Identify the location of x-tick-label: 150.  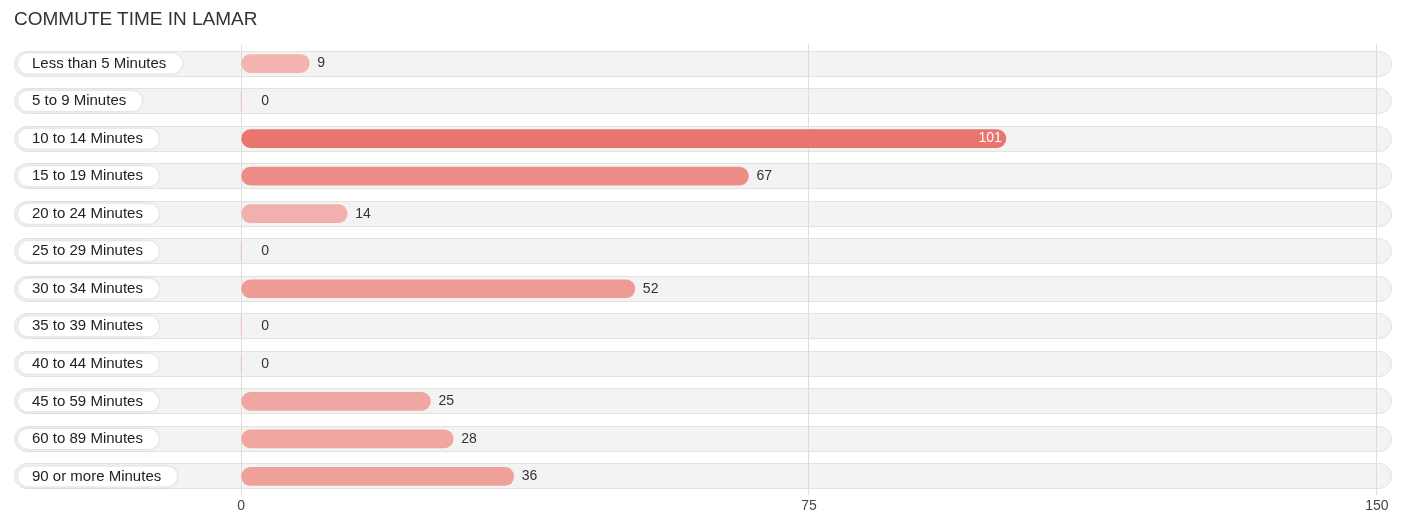
(1377, 505).